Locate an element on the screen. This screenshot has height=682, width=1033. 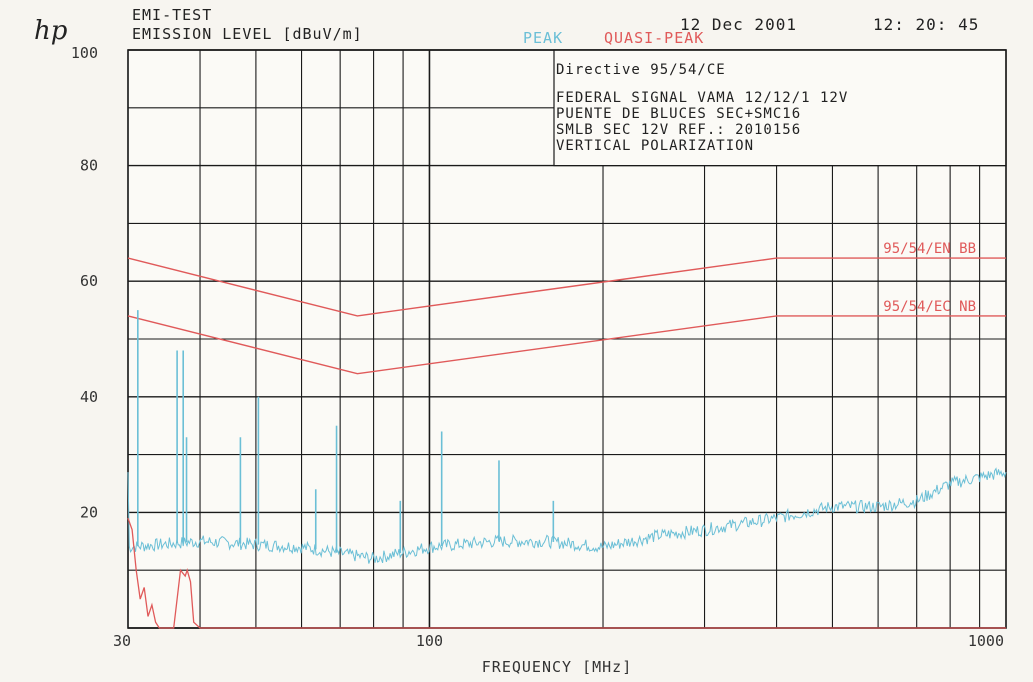
limit-line-label: 95/54/EN BB is located at coordinates (929, 249).